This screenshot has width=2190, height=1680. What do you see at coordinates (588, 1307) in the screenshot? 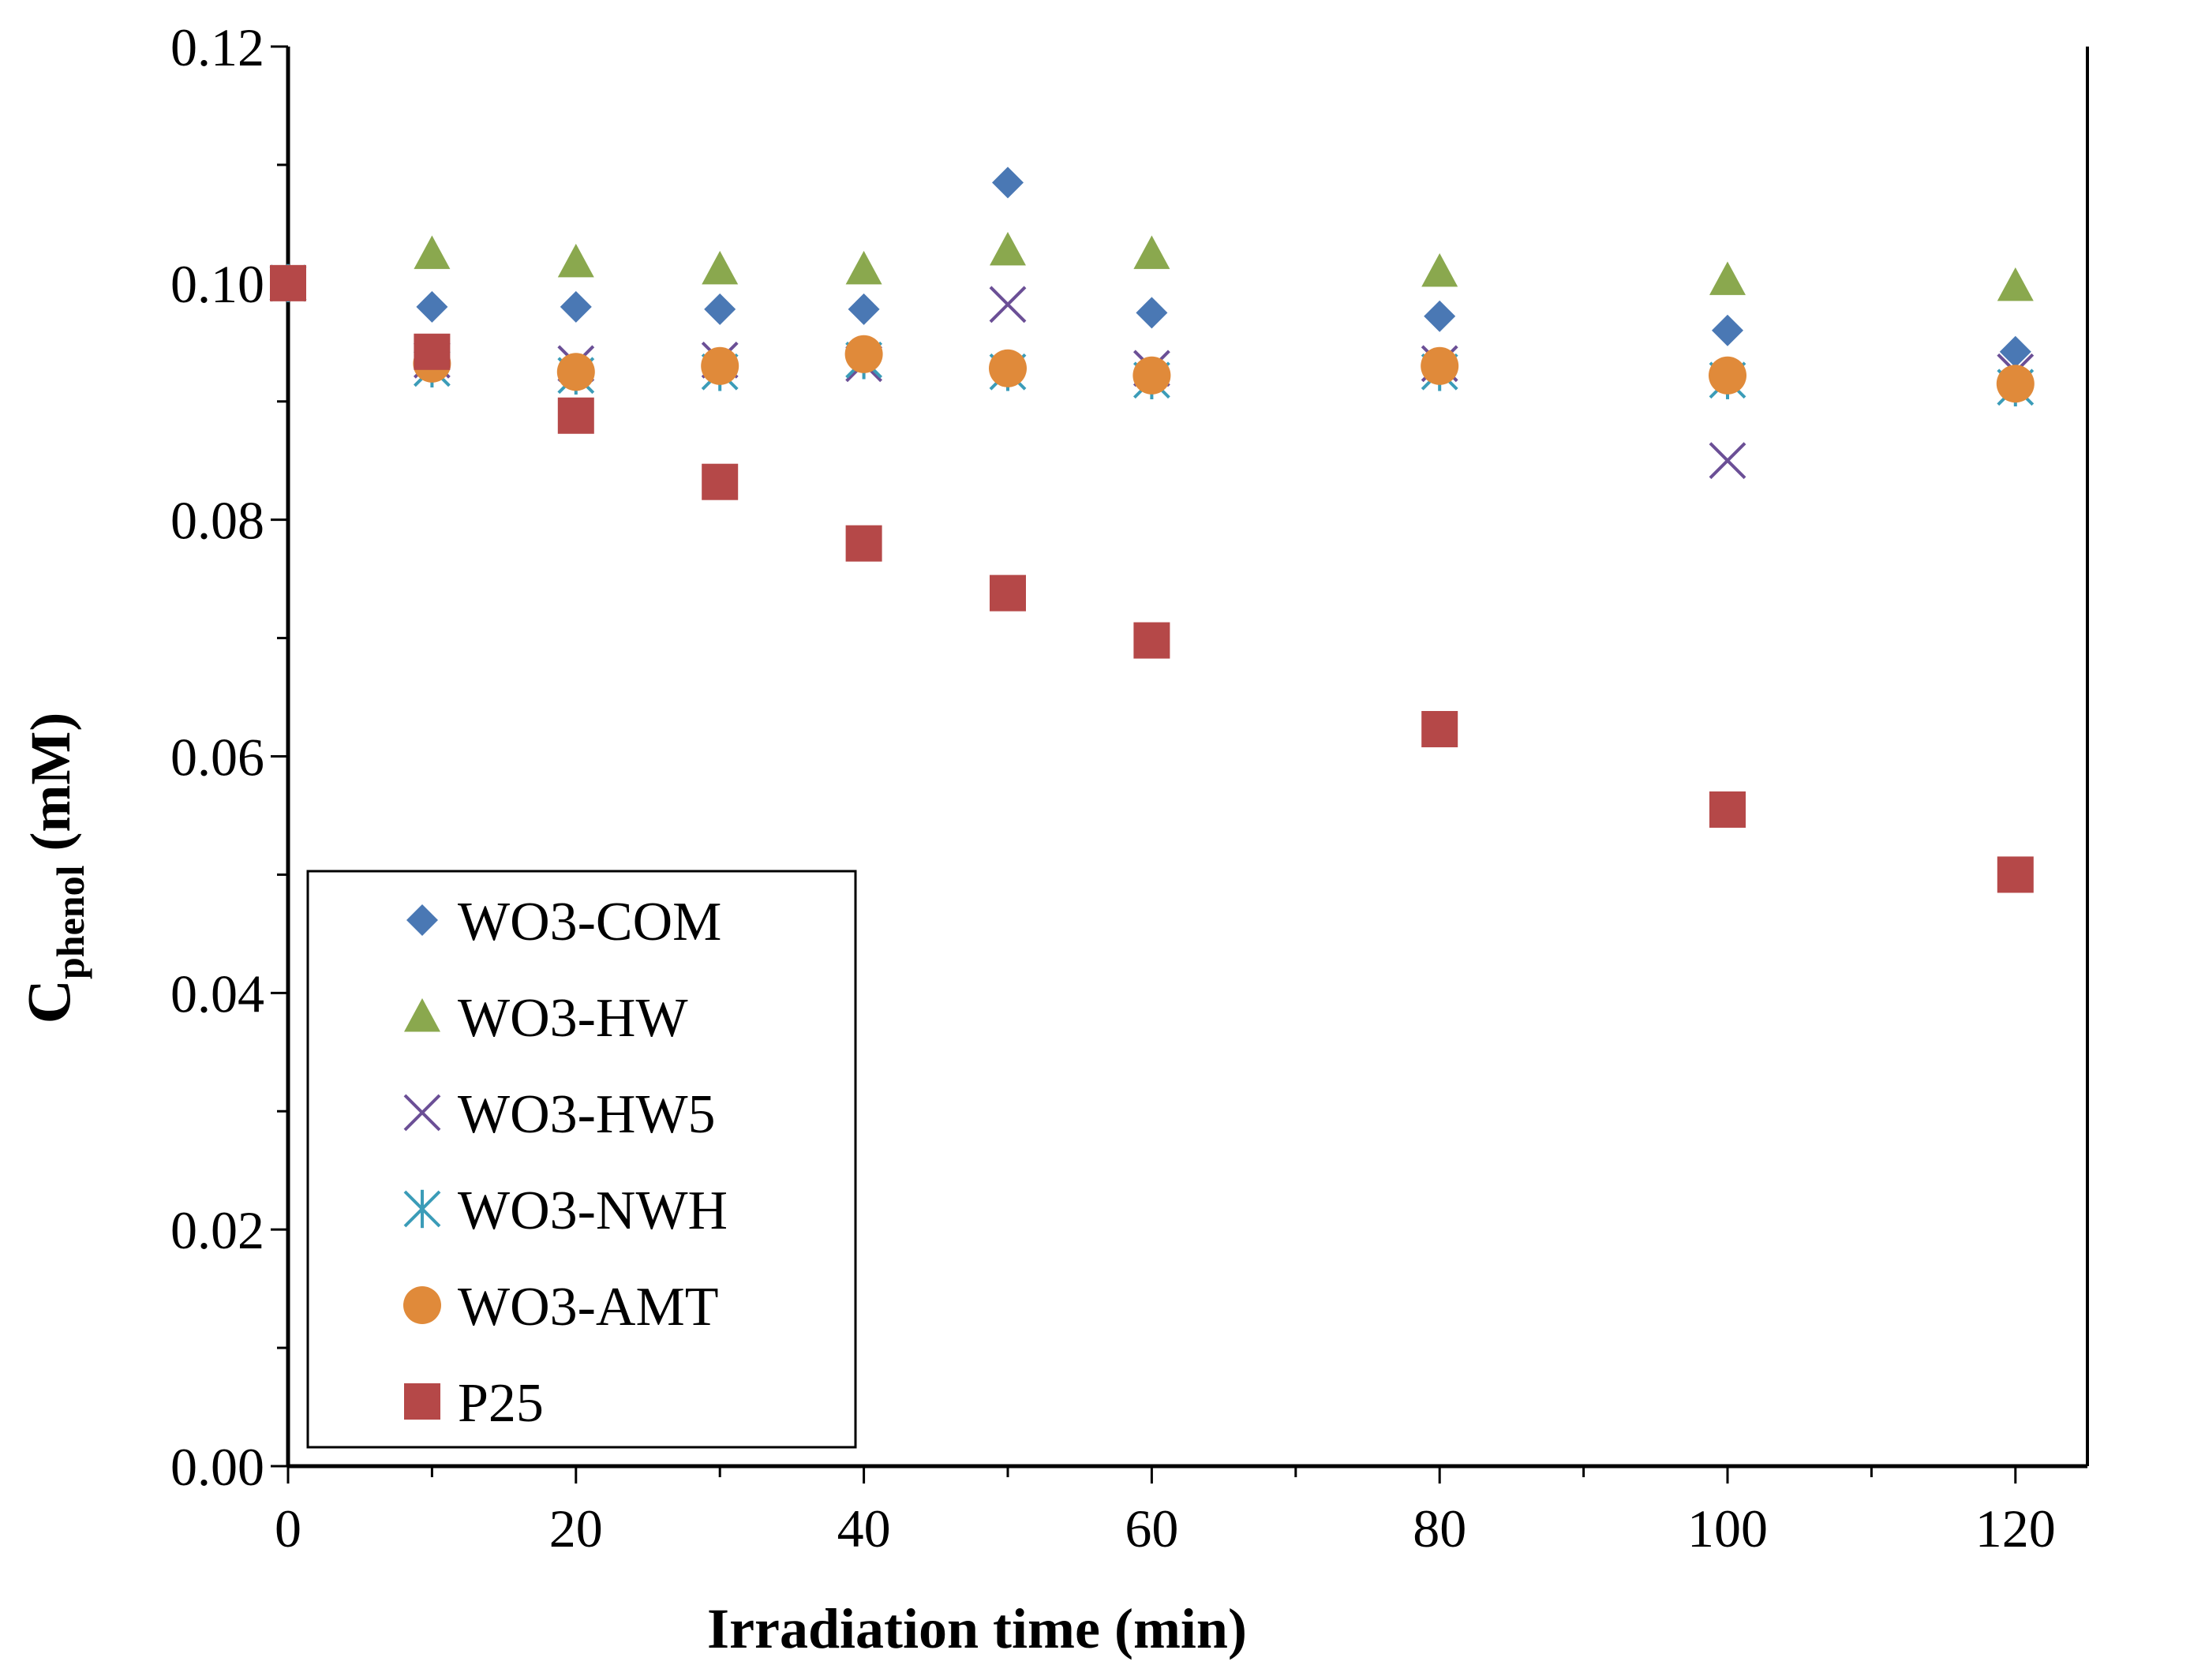
I see `legend-label: WO3-AMT` at bounding box center [588, 1307].